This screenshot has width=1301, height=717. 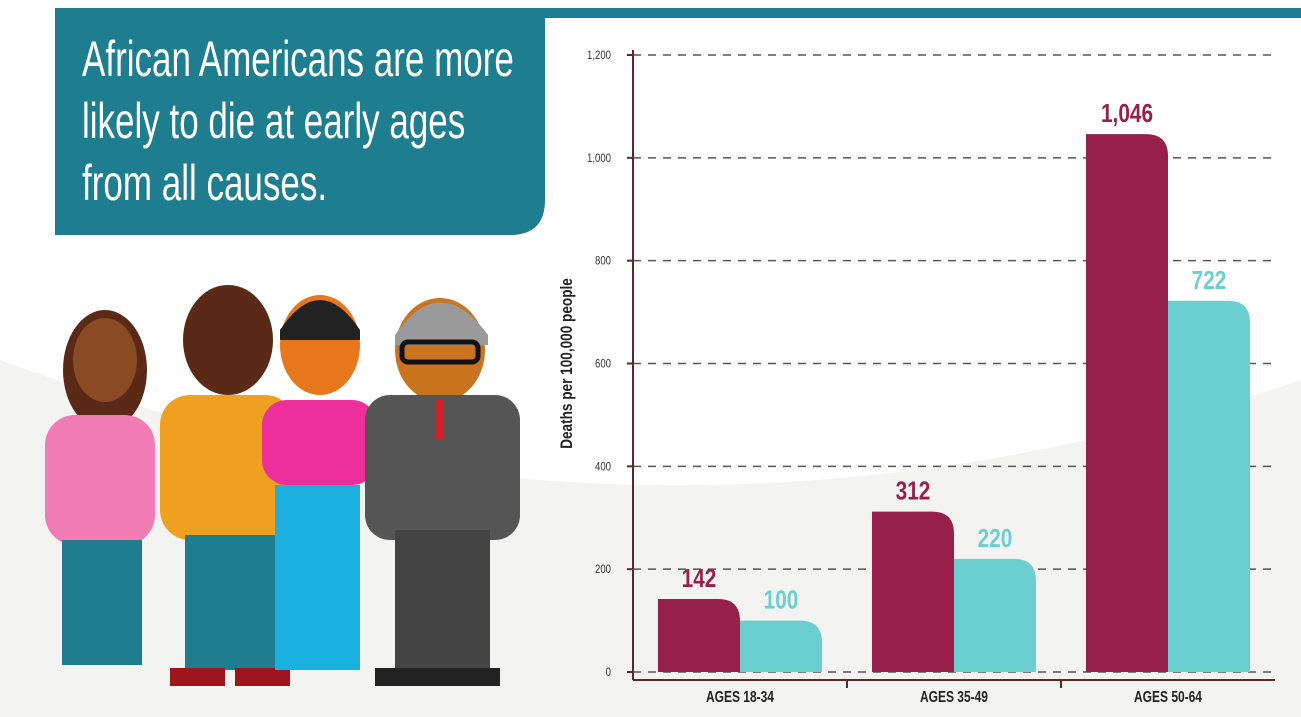 I want to click on y-tick-label: 600, so click(x=603, y=364).